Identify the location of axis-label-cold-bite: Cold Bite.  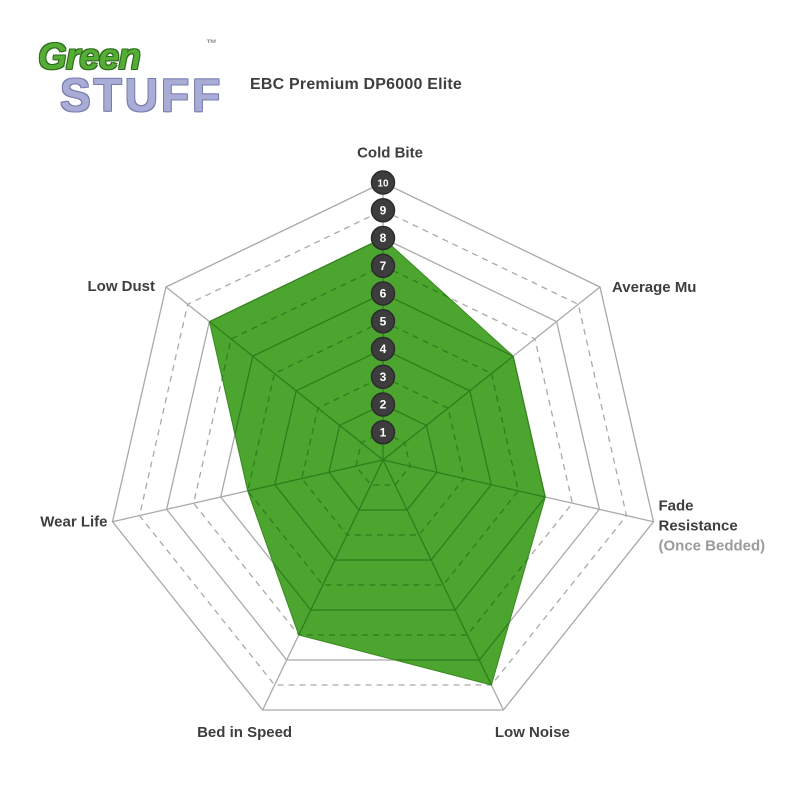
(390, 153).